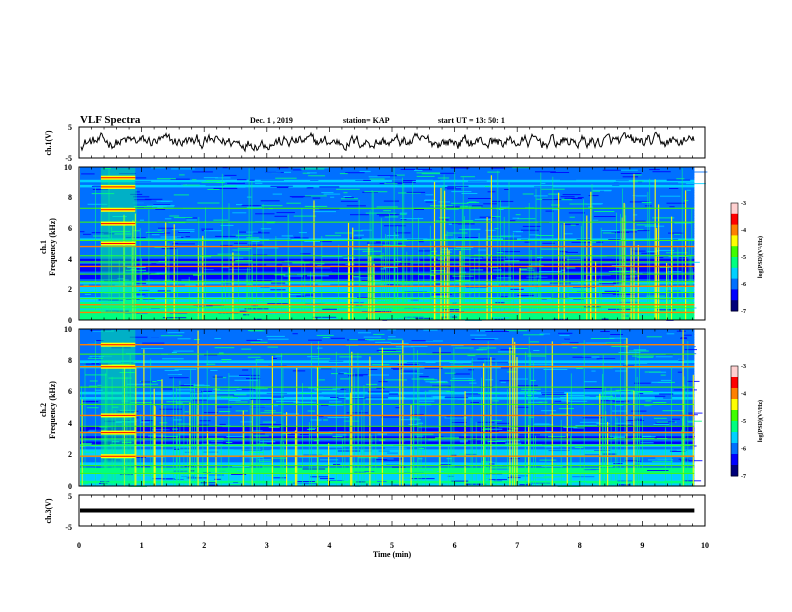 This screenshot has height=612, width=792. Describe the element at coordinates (68, 167) in the screenshot. I see `ch1-ytick-10: 10` at that location.